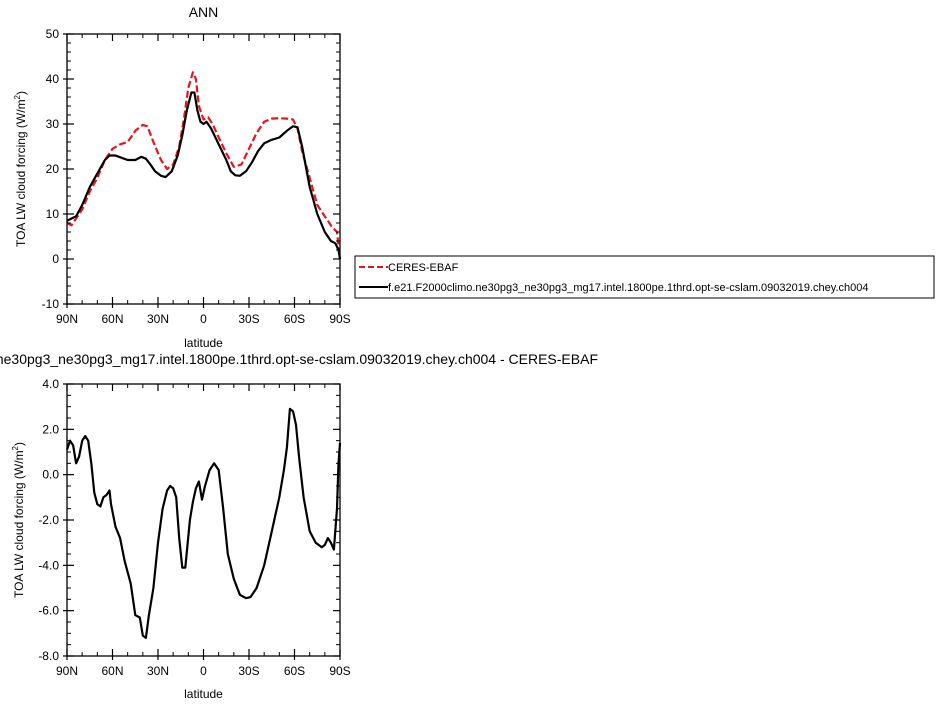 The height and width of the screenshot is (705, 939). What do you see at coordinates (248, 319) in the screenshot?
I see `top-x-tick-label: 30S` at bounding box center [248, 319].